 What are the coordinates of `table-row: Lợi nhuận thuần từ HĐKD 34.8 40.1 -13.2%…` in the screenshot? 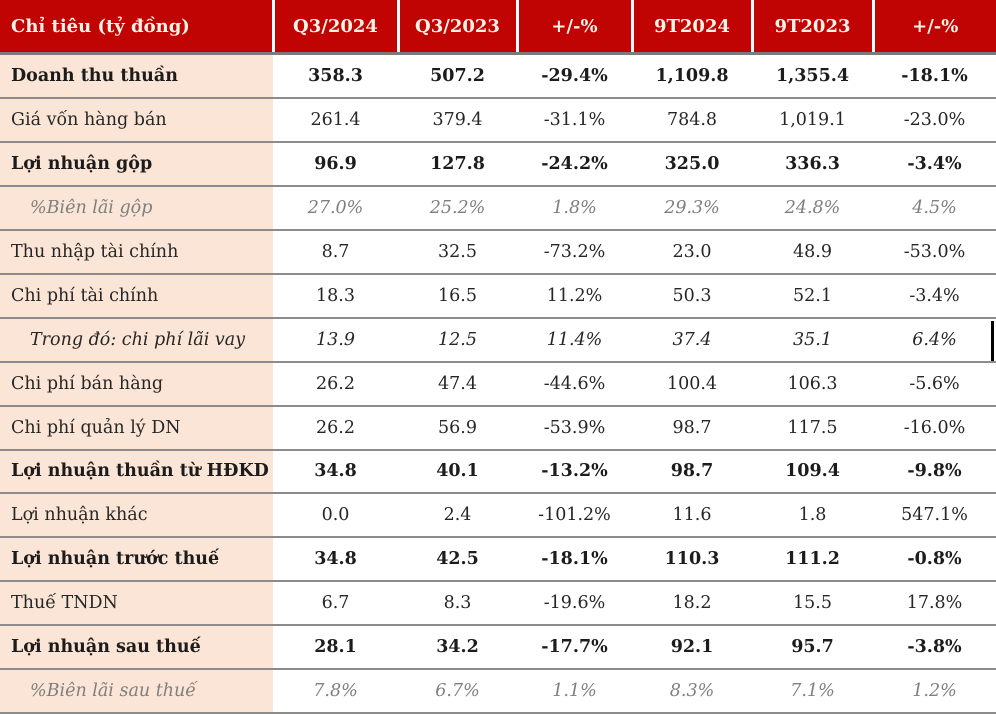 It's located at (498, 472).